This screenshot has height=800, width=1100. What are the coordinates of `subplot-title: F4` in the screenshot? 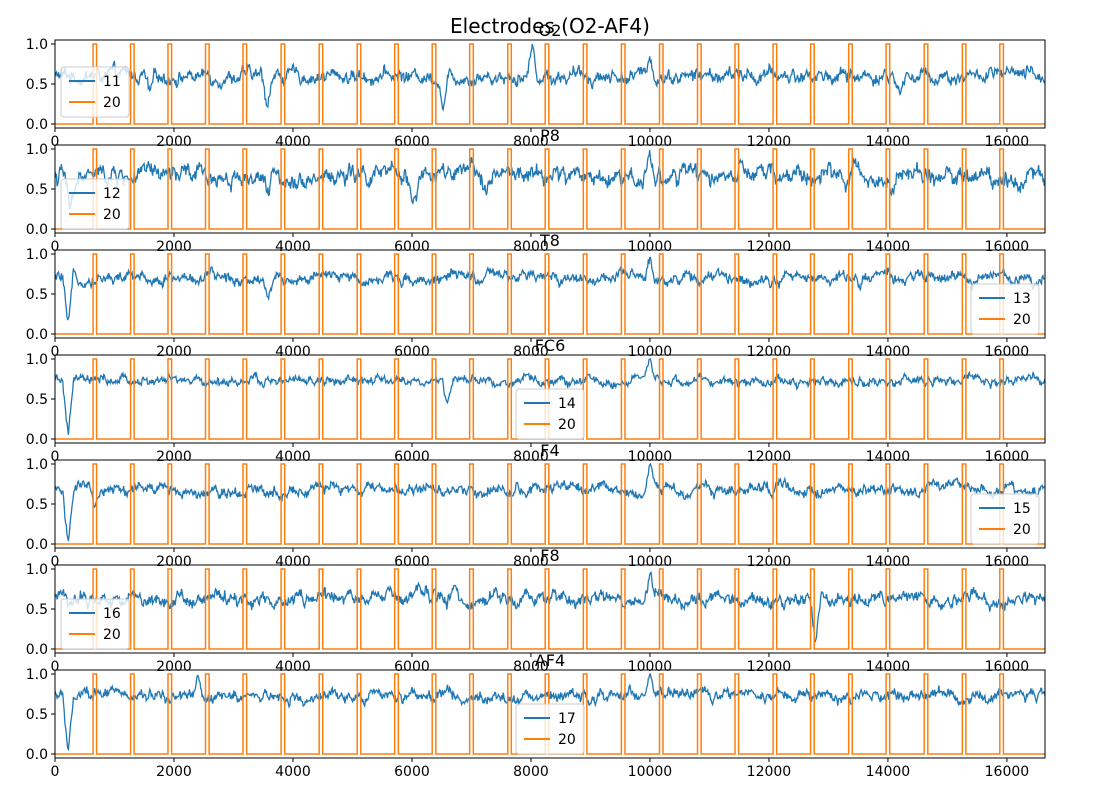 It's located at (549, 450).